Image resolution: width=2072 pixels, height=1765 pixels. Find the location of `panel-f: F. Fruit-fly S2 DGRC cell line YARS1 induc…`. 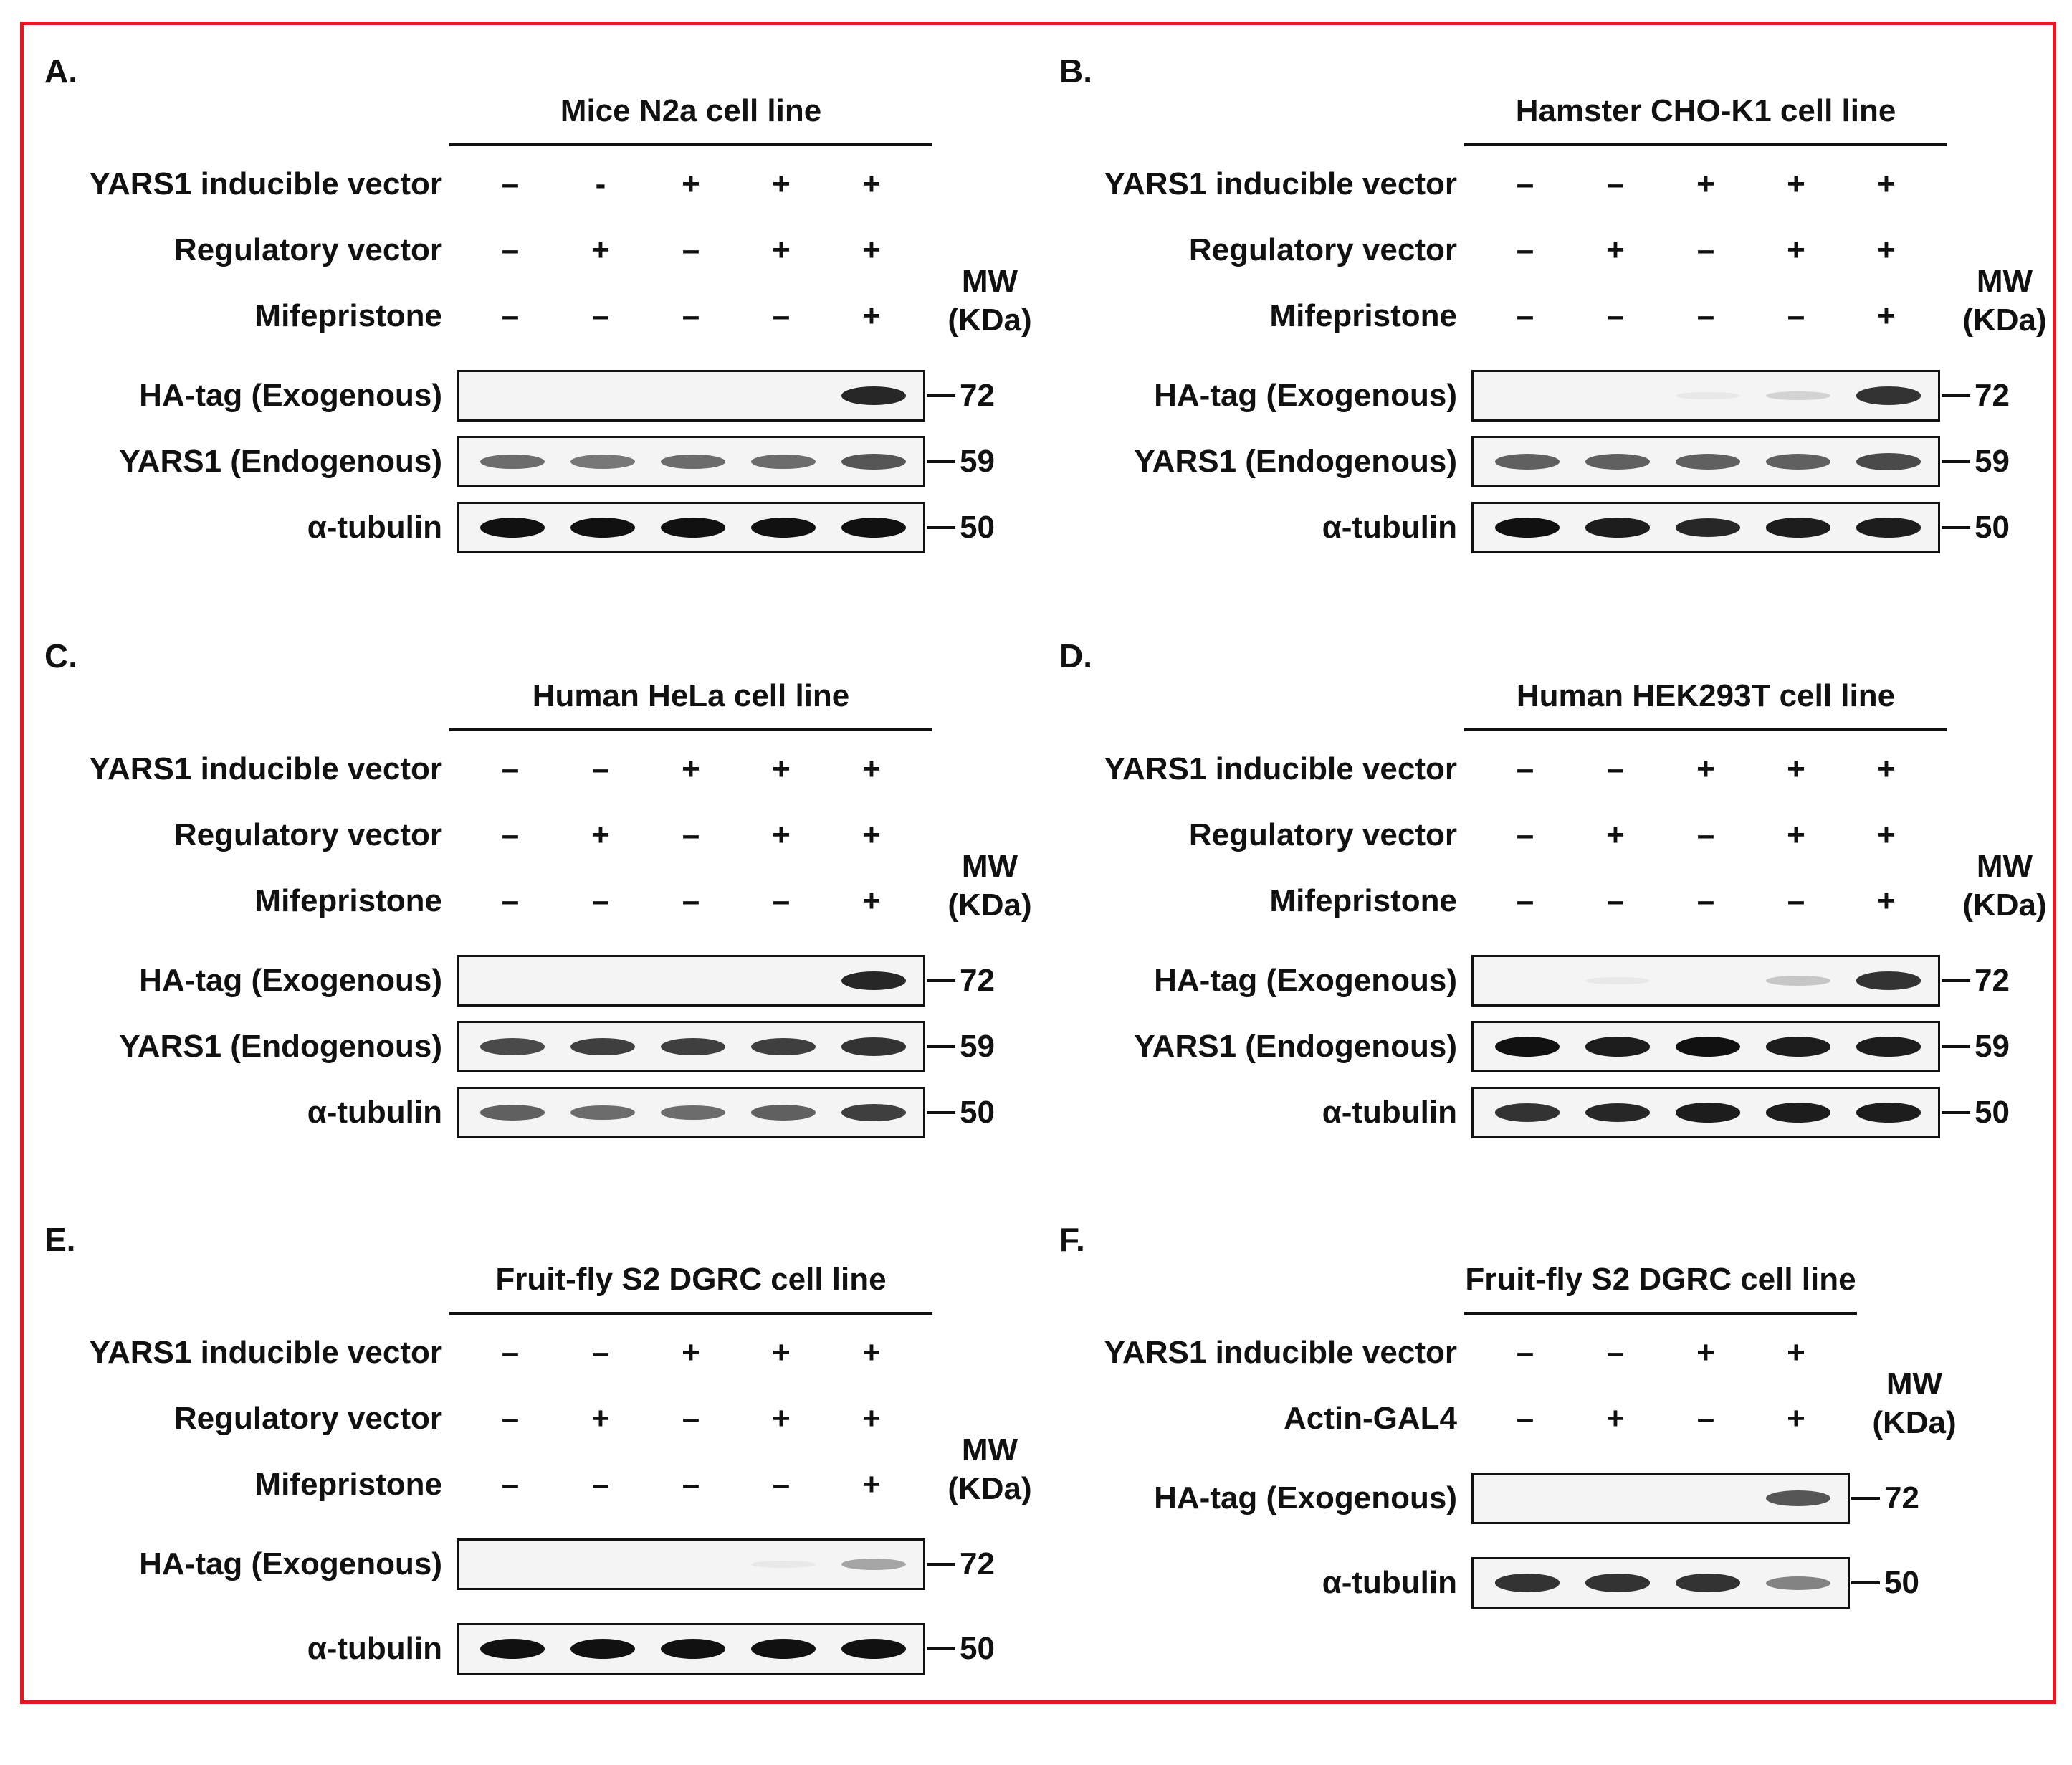

panel-f: F. Fruit-fly S2 DGRC cell line YARS1 induc… is located at coordinates (1561, 1492).